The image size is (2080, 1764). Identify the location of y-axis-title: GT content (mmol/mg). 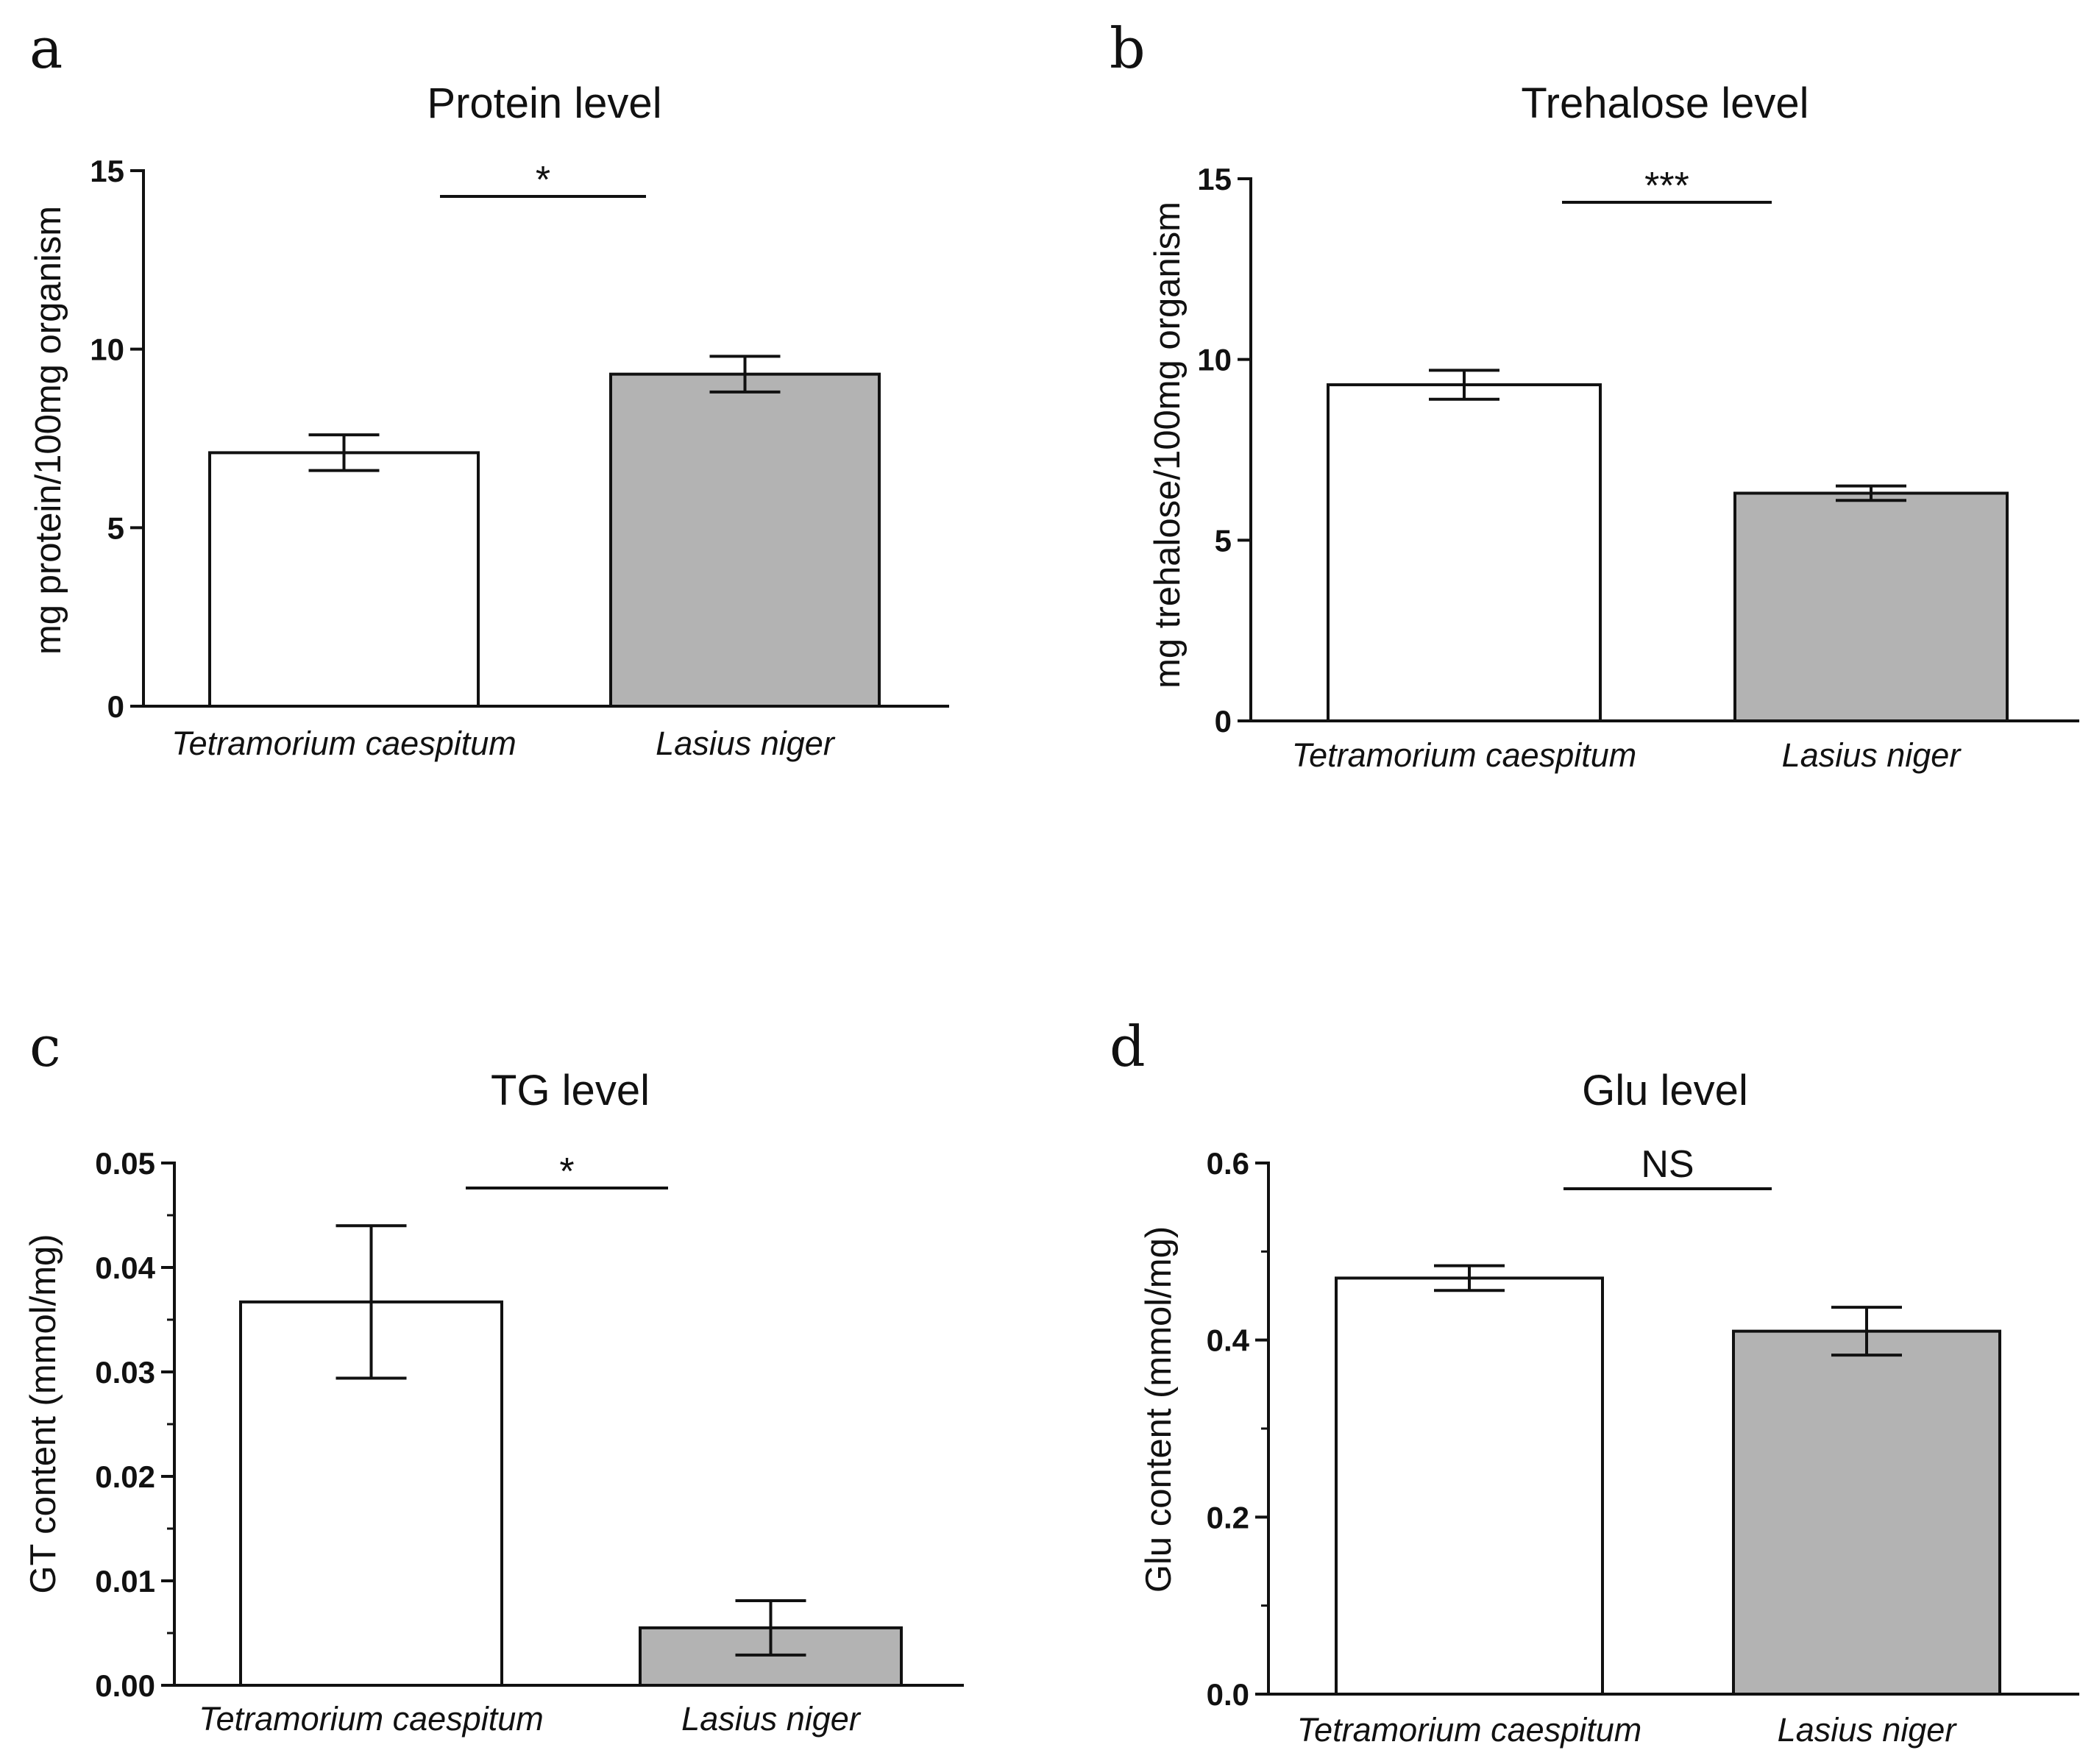
(43, 1413).